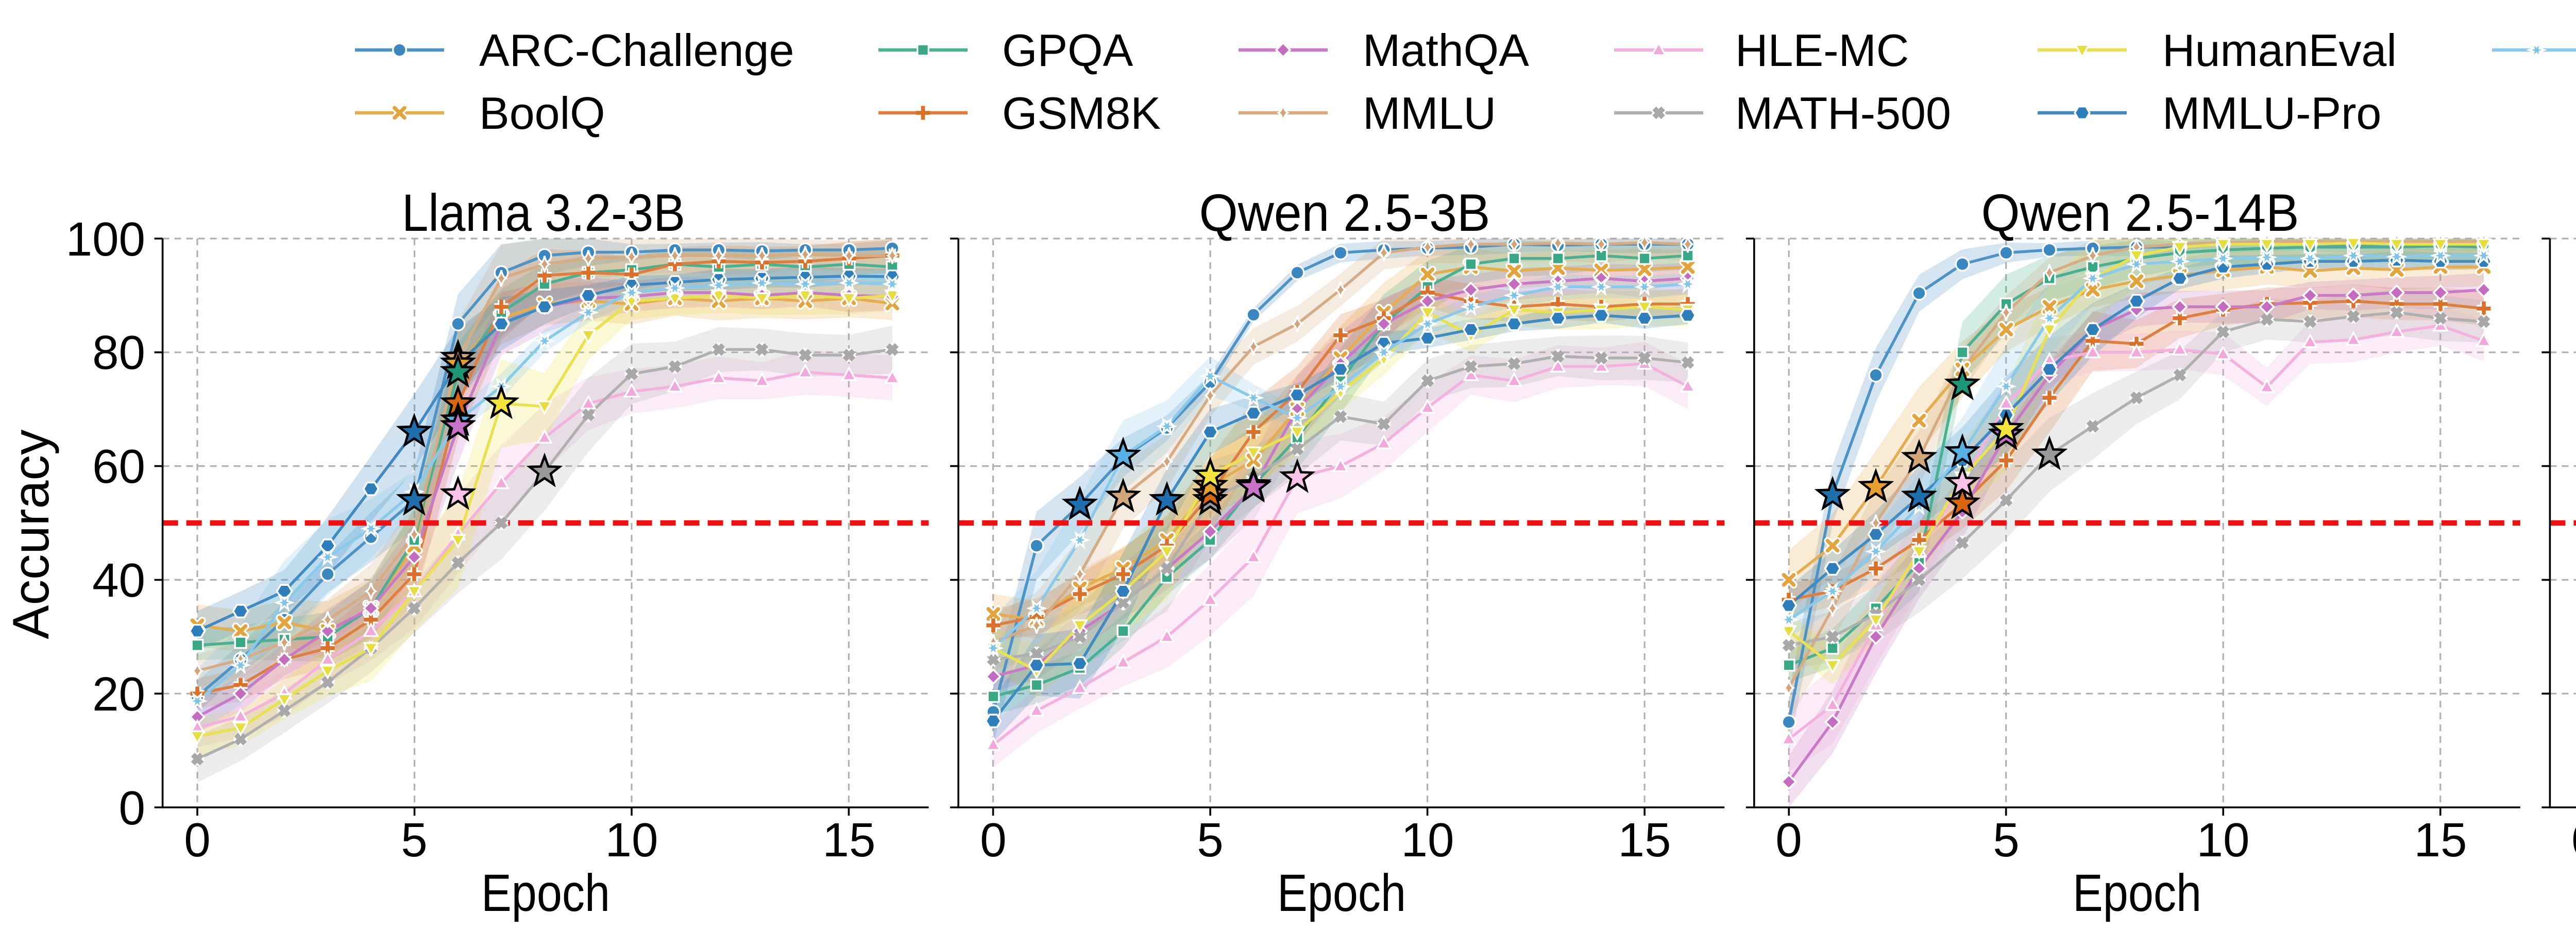 Image resolution: width=2576 pixels, height=930 pixels. Describe the element at coordinates (2271, 113) in the screenshot. I see `svg-text: MMLU-Pro` at that location.